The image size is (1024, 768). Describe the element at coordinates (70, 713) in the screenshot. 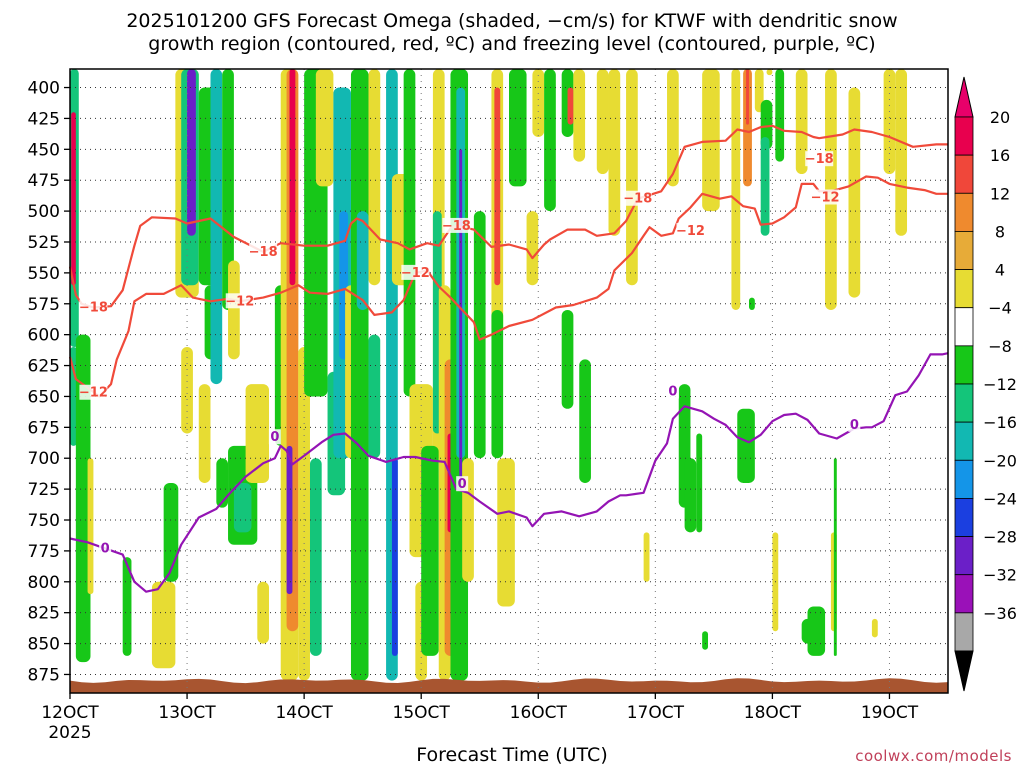

I see `x-tick-label-12OCT: 12OCT` at that location.